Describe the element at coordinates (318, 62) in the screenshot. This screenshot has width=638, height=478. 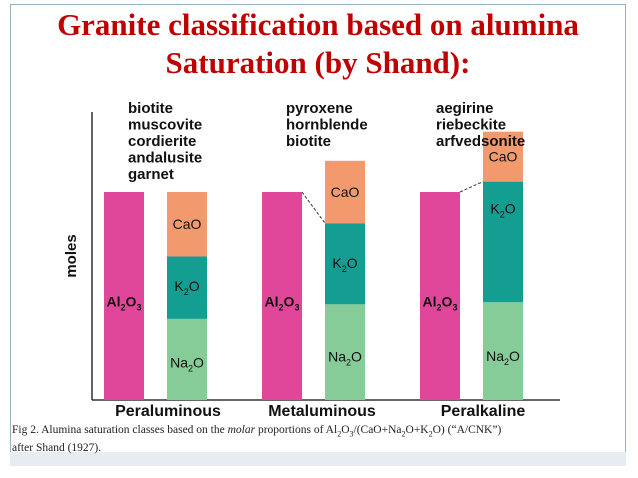
I see `title-line-2: Saturation (by Shand):` at that location.